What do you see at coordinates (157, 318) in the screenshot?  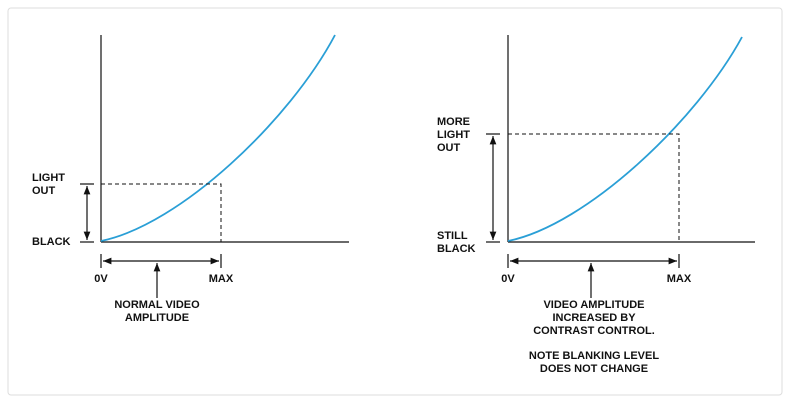 I see `caption: AMPLITUDE` at bounding box center [157, 318].